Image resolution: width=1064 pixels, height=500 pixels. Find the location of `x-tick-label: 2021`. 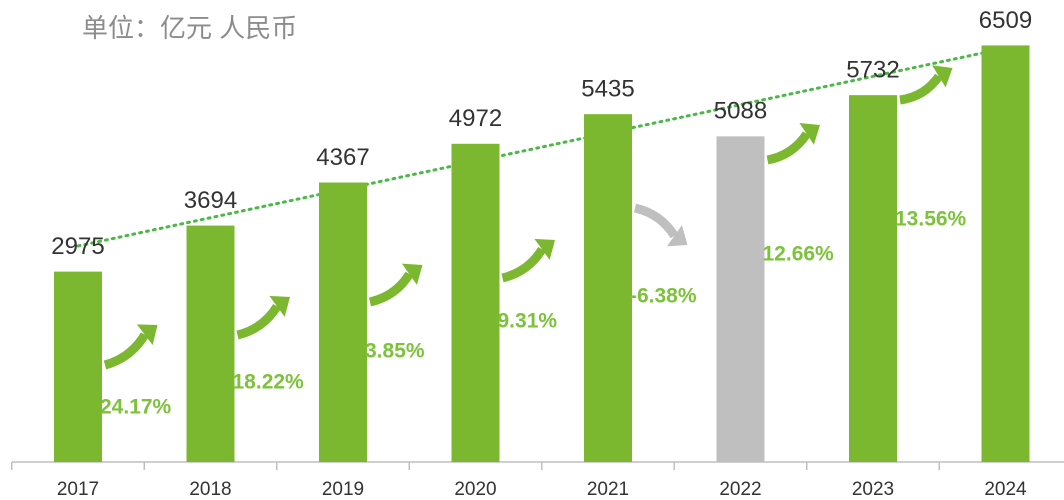

x-tick-label: 2021 is located at coordinates (608, 489).